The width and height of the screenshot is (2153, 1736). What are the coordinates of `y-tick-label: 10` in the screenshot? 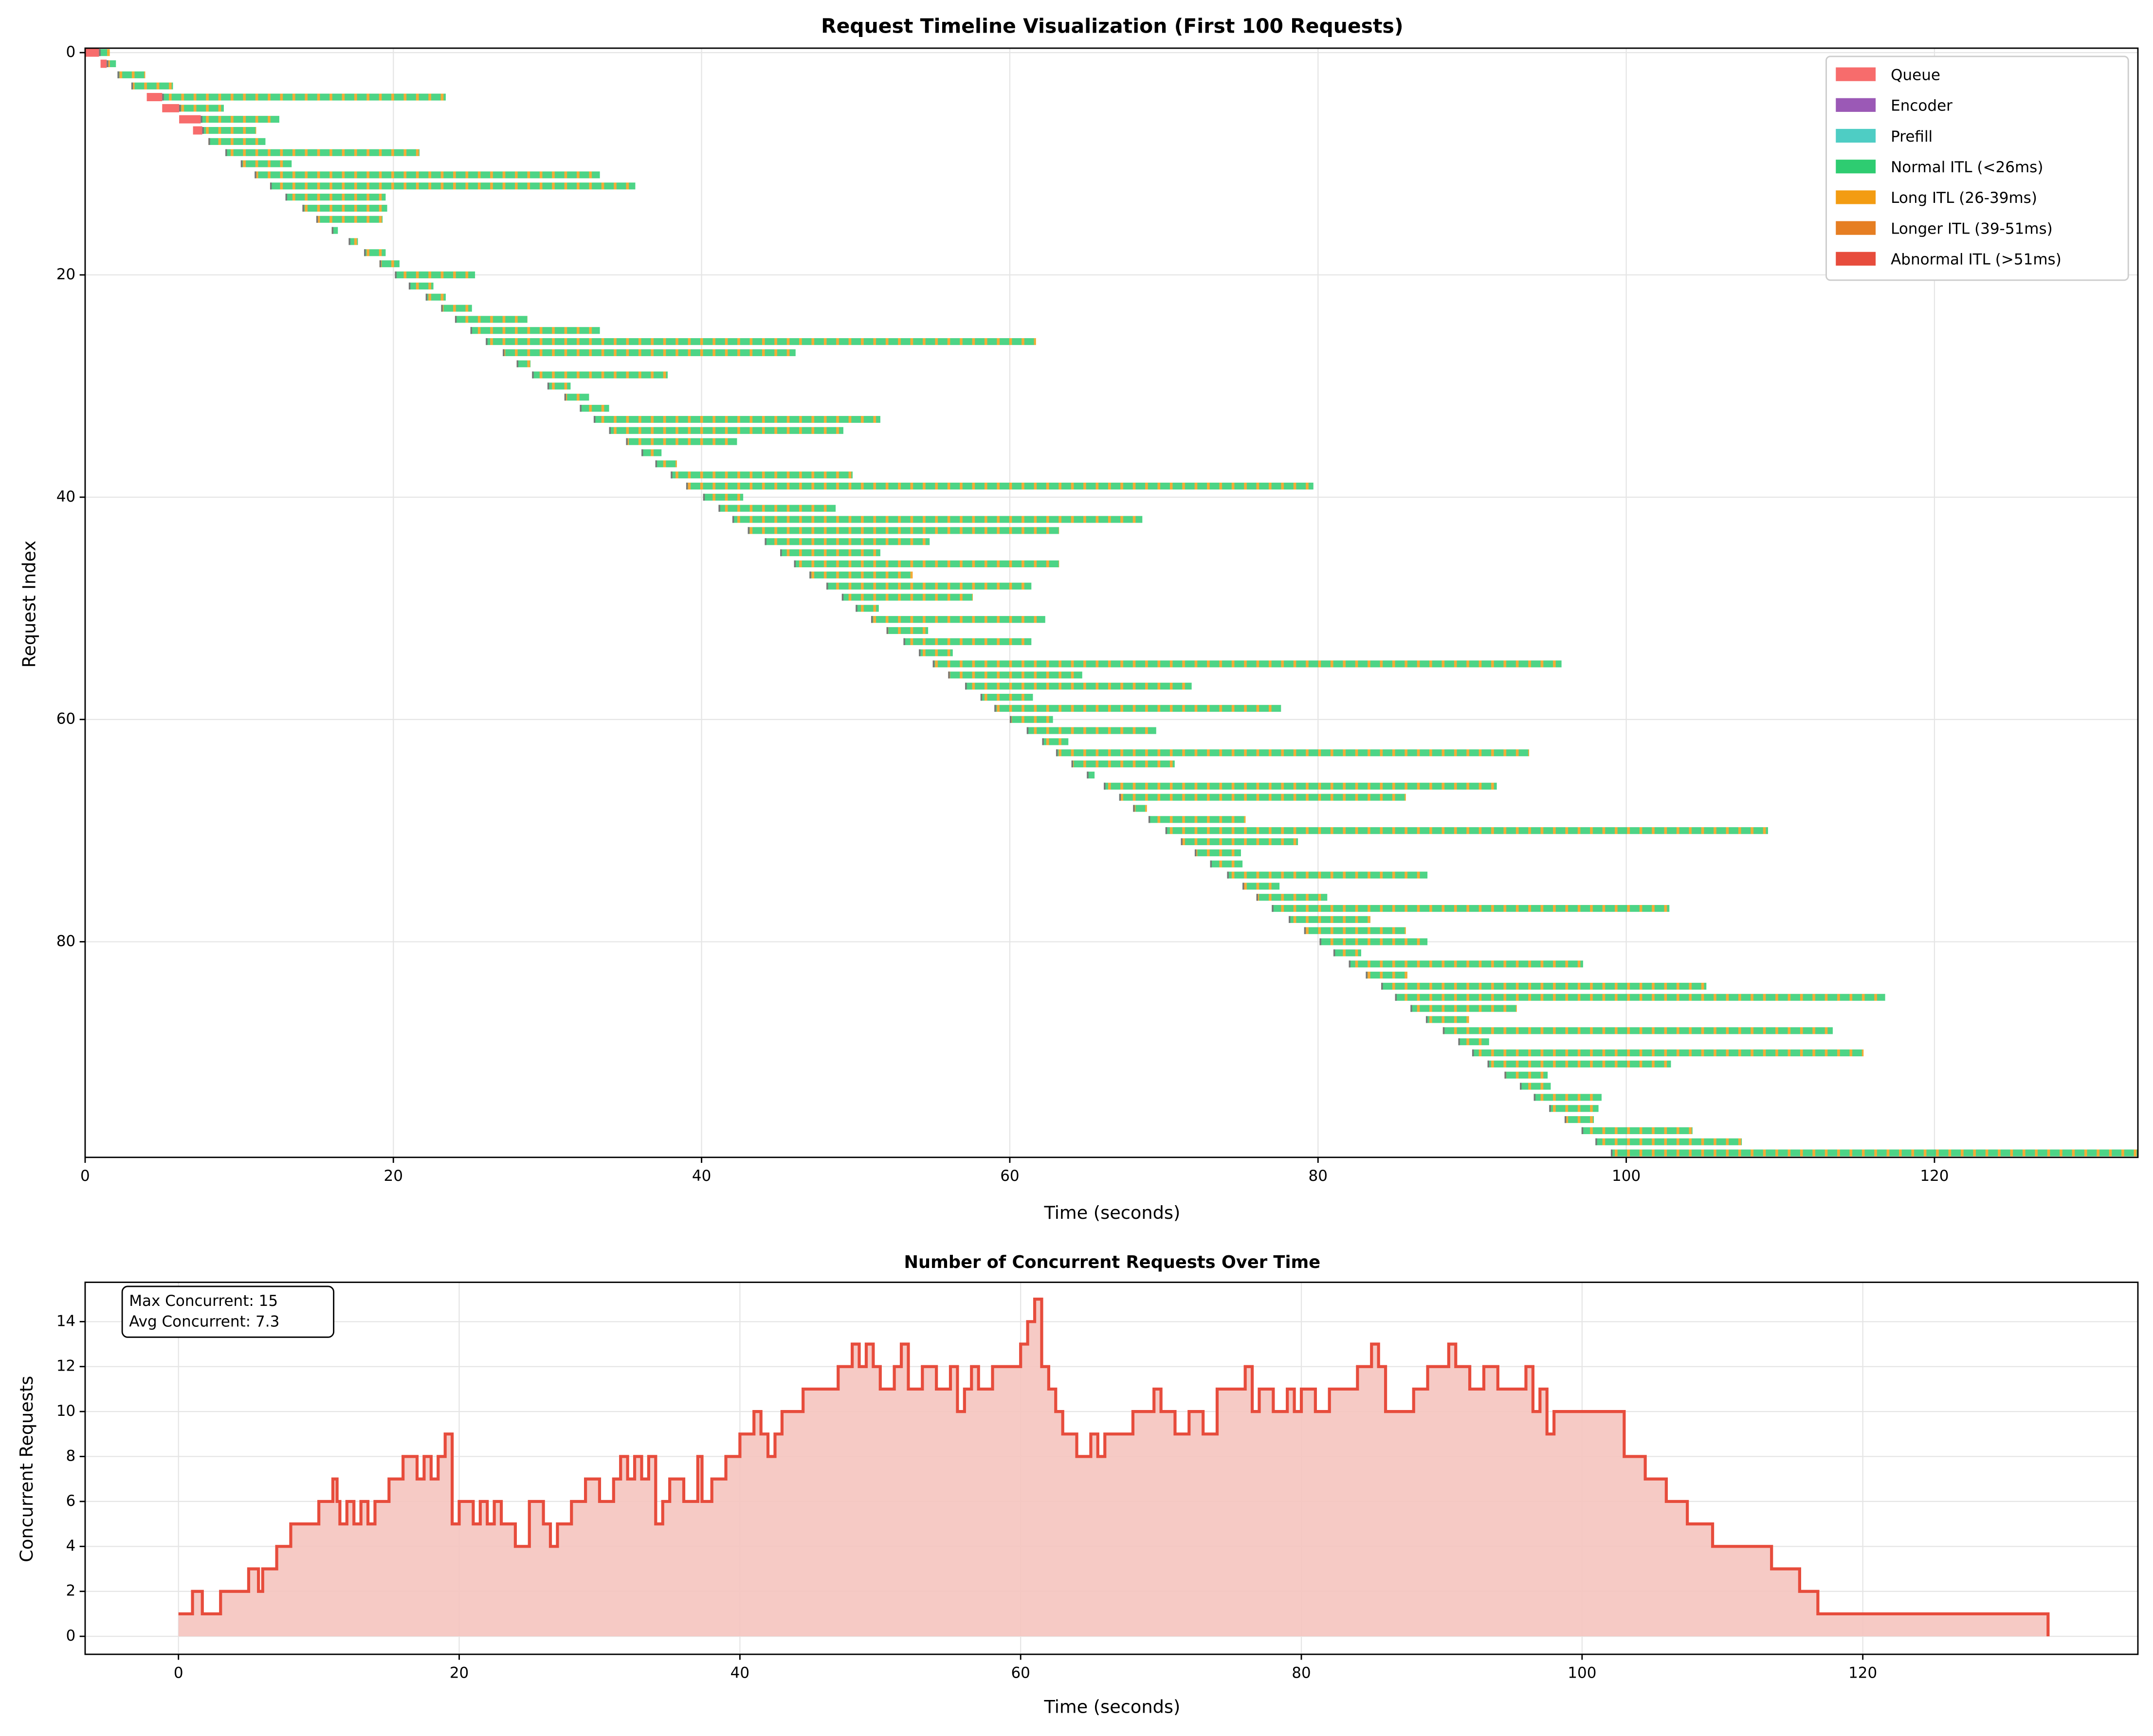 It's located at (65, 1411).